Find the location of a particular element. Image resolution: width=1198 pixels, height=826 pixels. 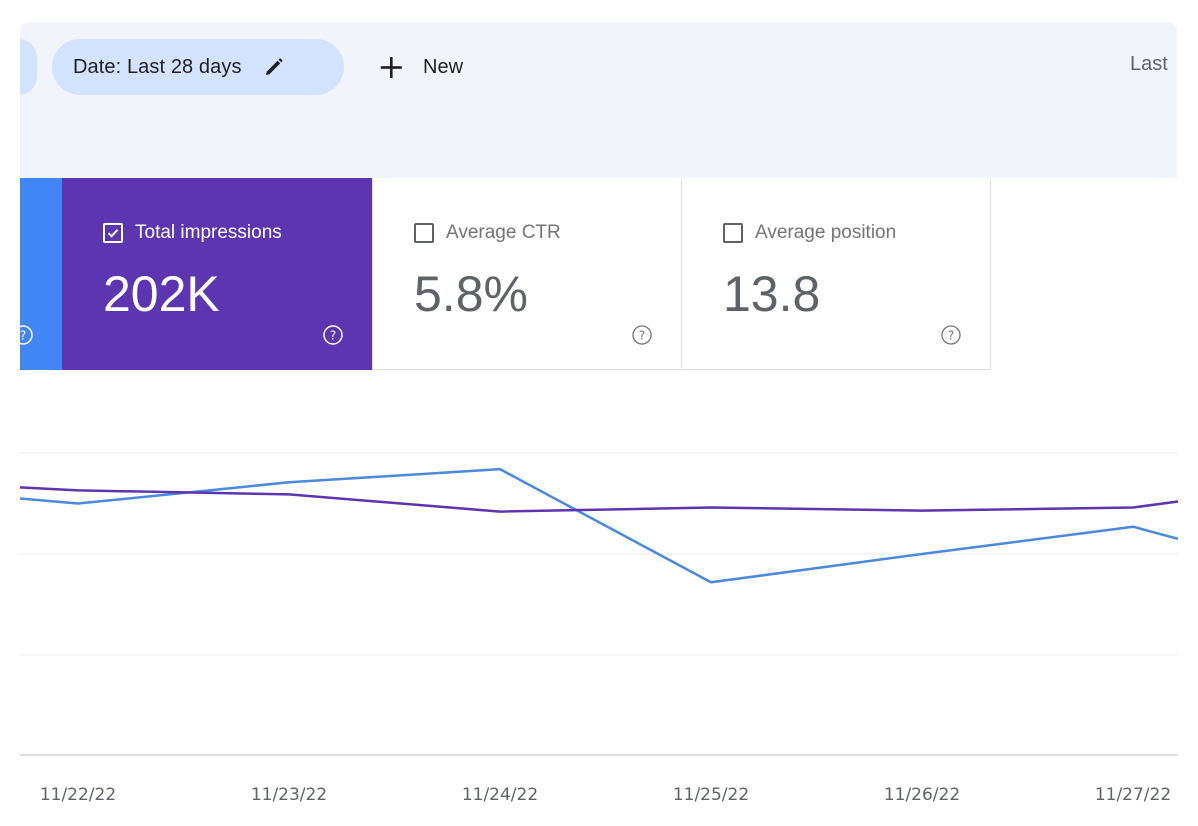

new-filter-label: New is located at coordinates (443, 66).